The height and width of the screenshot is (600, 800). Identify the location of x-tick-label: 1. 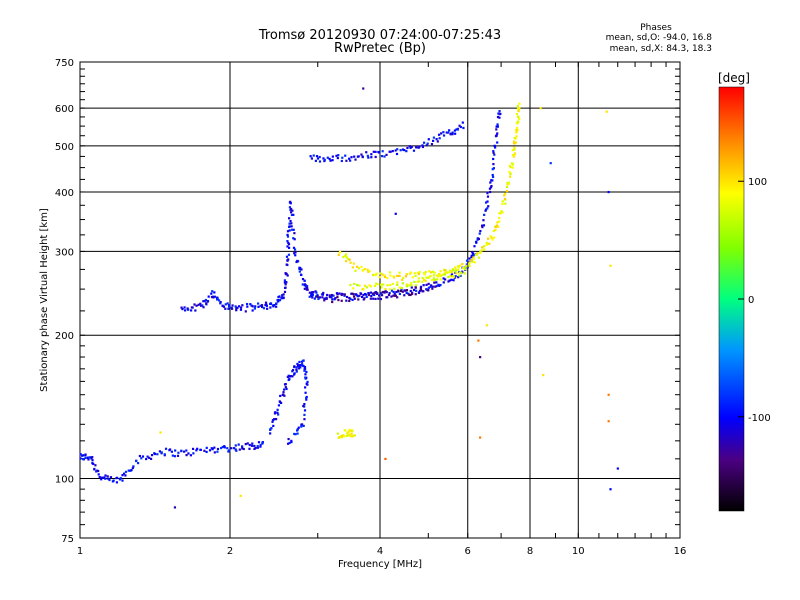
(80, 551).